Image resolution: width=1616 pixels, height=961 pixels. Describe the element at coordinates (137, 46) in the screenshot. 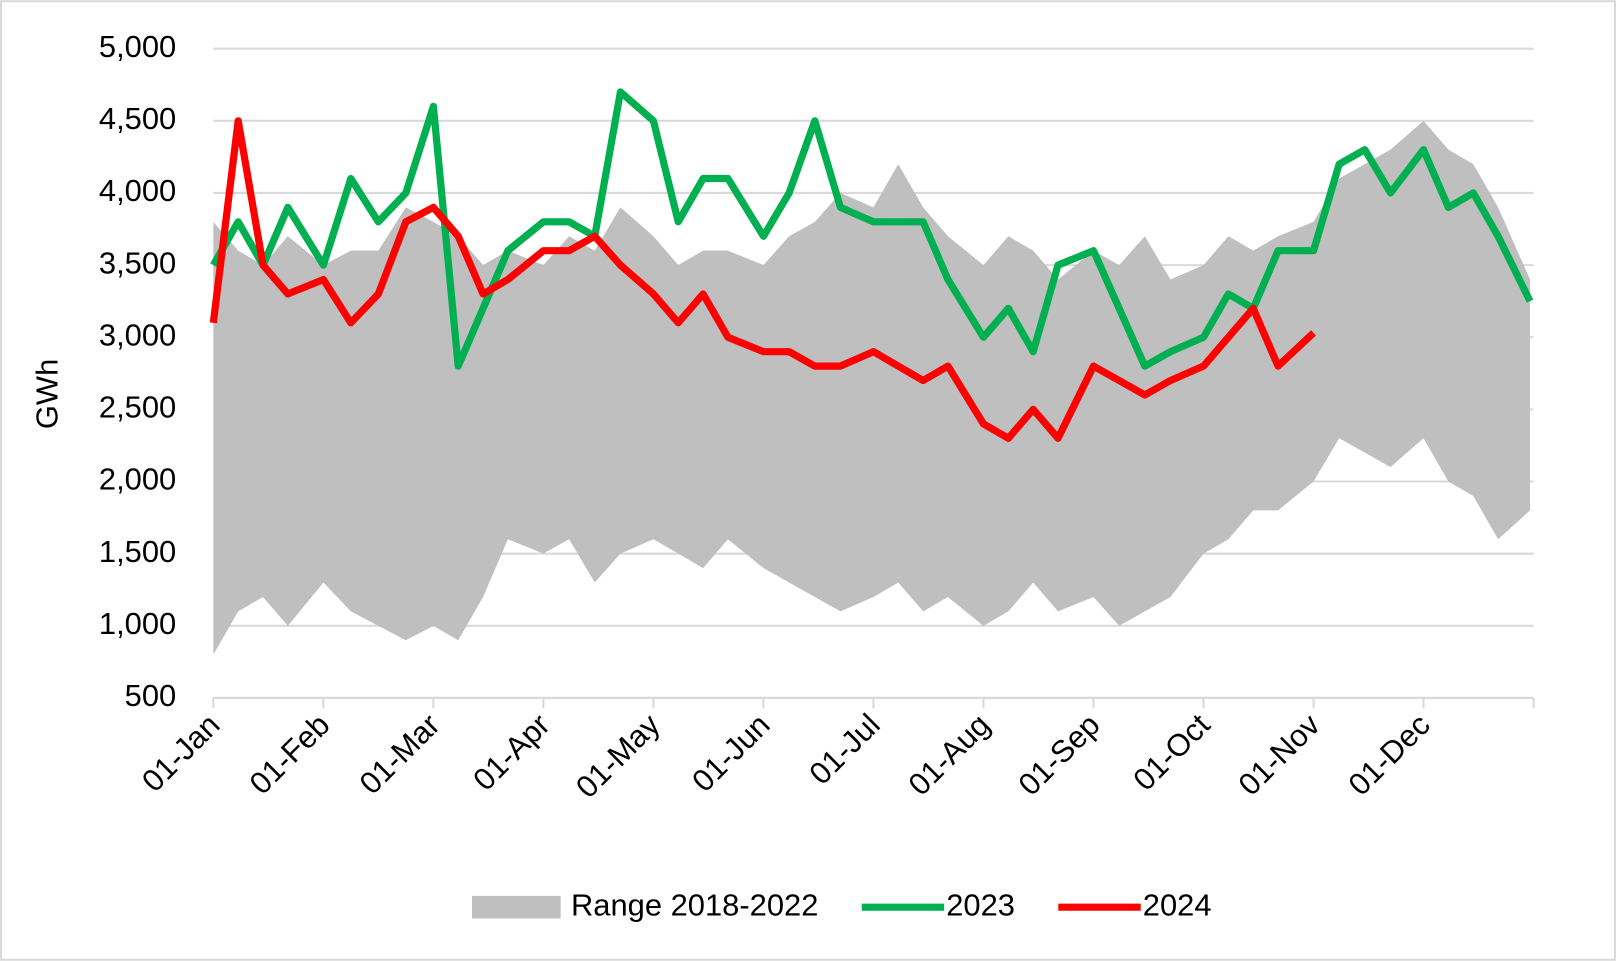

I see `y-tick-label: 5,000` at that location.